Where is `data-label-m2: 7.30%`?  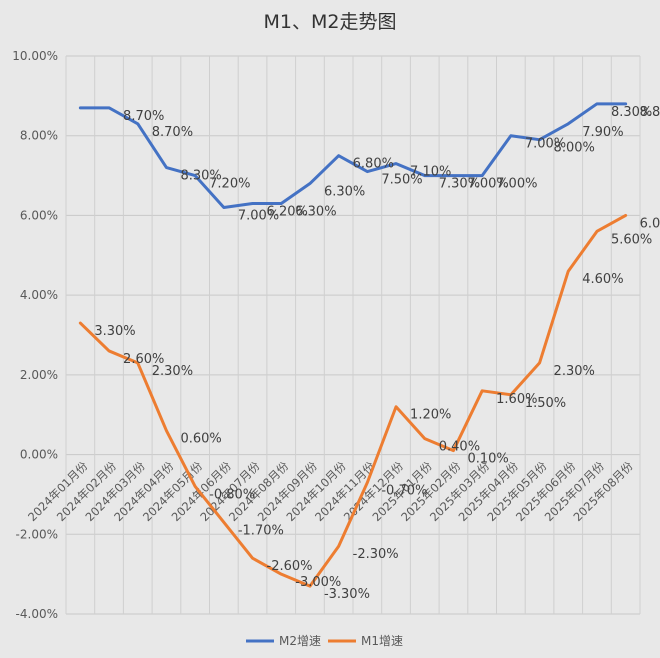
data-label-m2: 7.30% is located at coordinates (459, 184).